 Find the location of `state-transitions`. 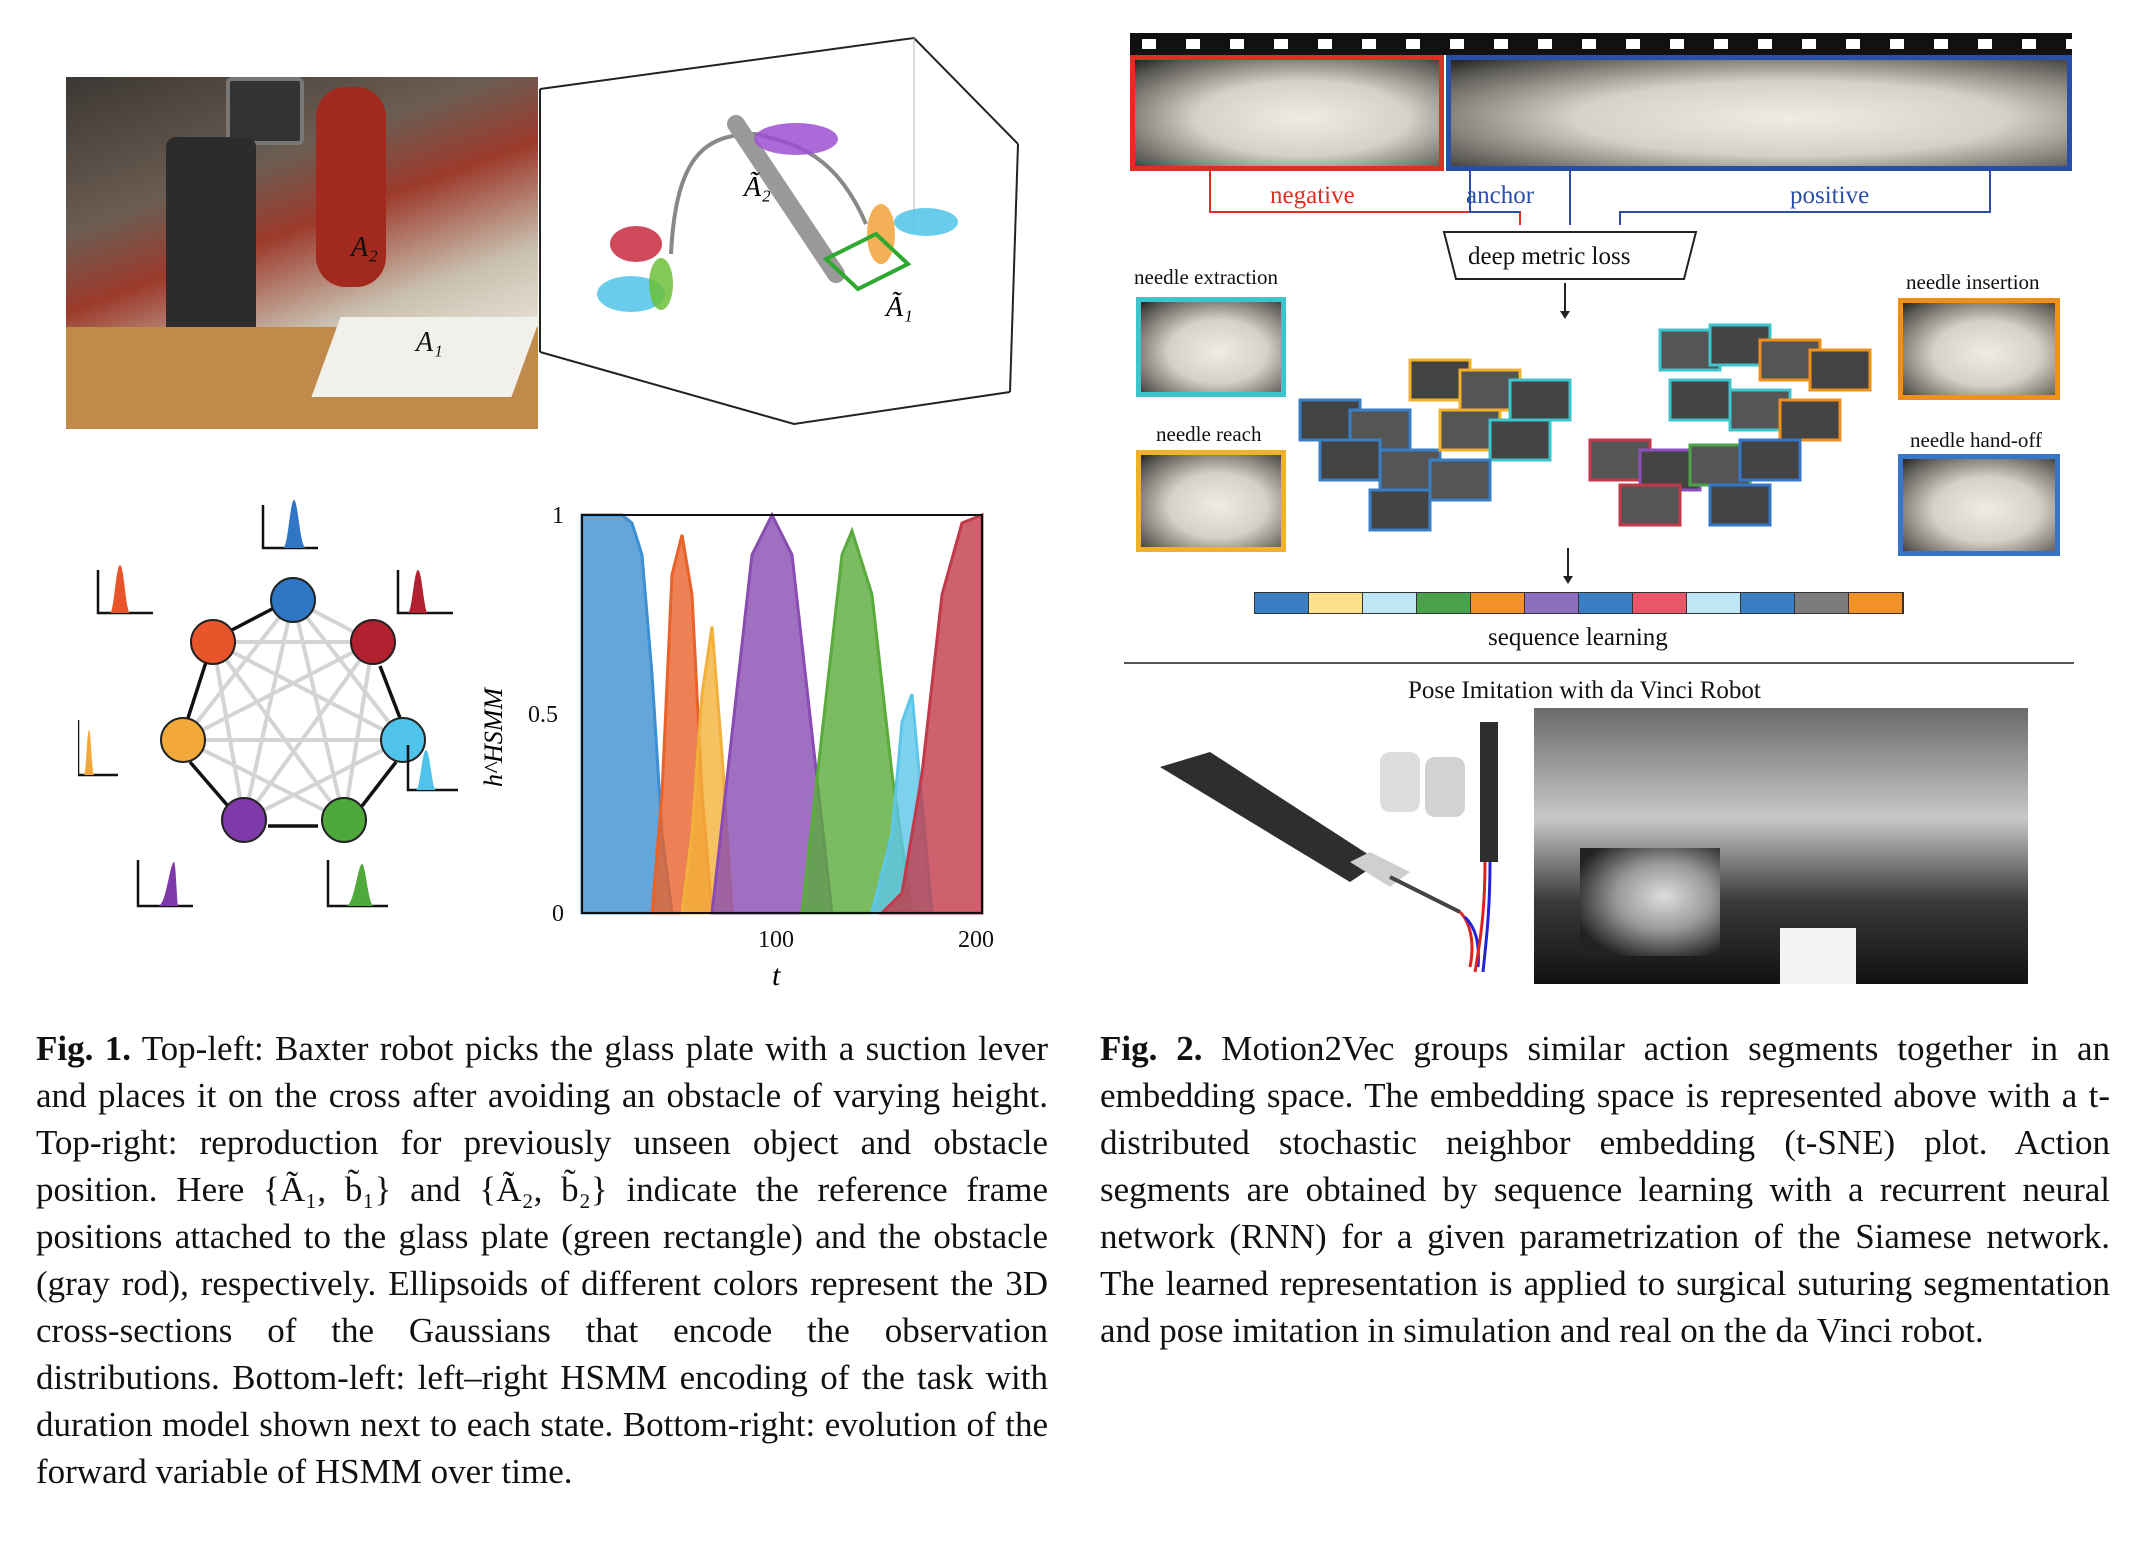

state-transitions is located at coordinates (294, 717).